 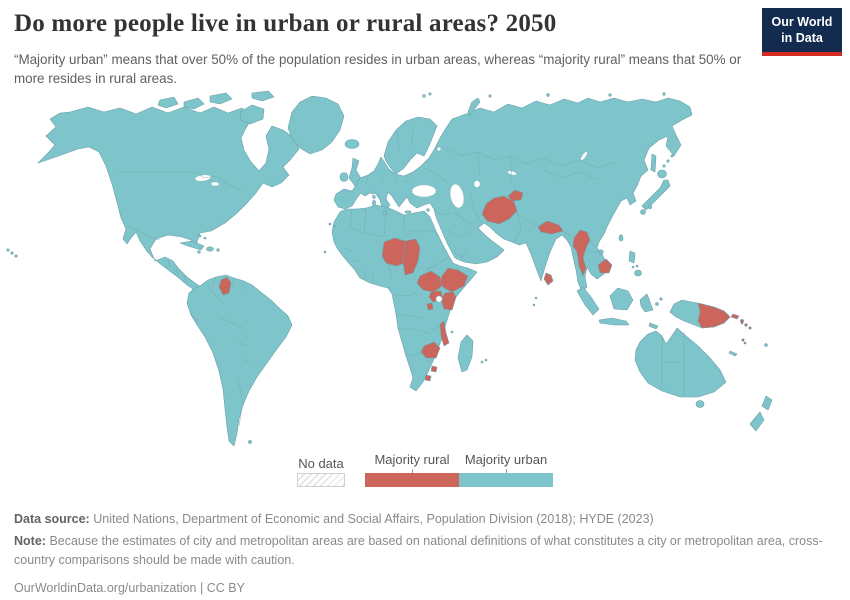 What do you see at coordinates (30, 541) in the screenshot?
I see `note-label: Note:` at bounding box center [30, 541].